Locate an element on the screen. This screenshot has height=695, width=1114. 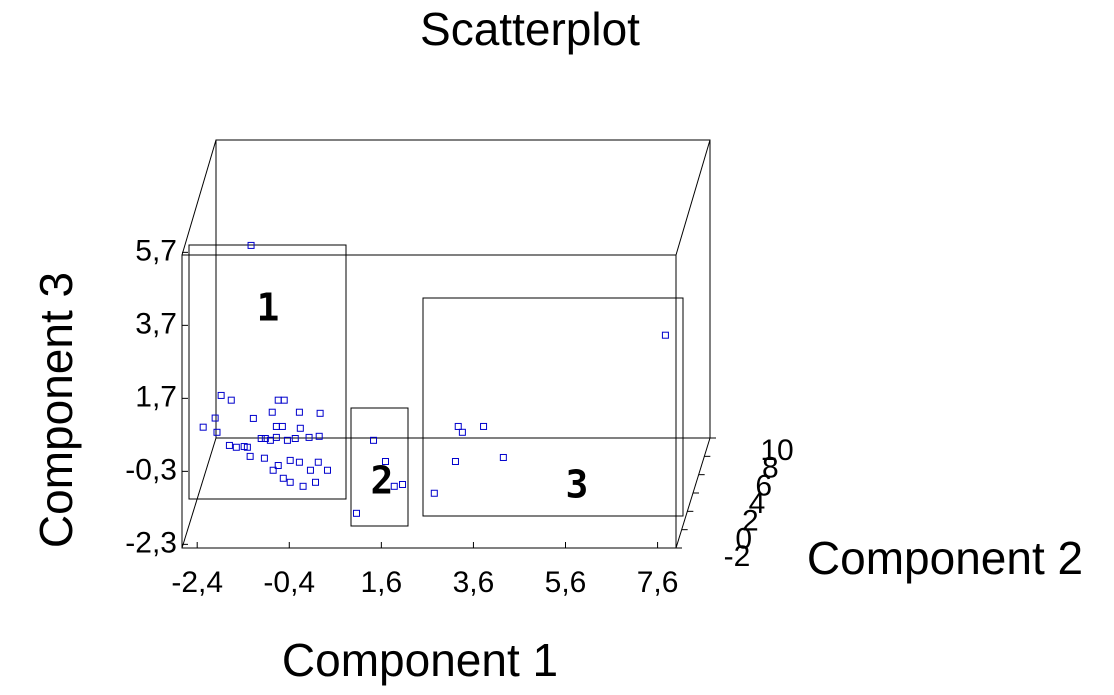
cluster-label: 3 is located at coordinates (577, 485).